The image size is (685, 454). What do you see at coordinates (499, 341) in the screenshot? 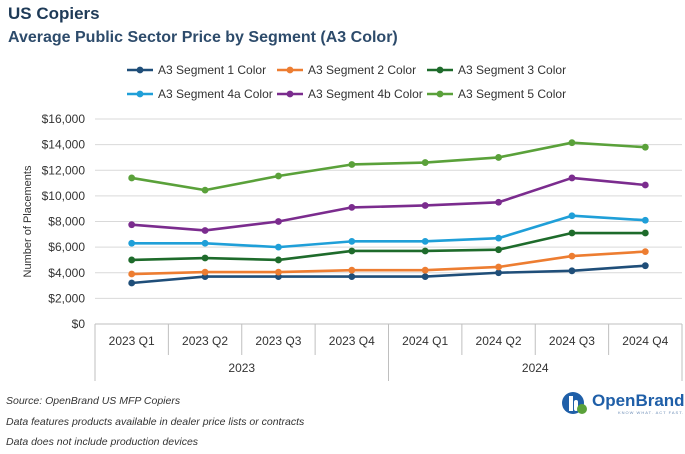
I see `x-tick-label: 2024 Q2` at bounding box center [499, 341].